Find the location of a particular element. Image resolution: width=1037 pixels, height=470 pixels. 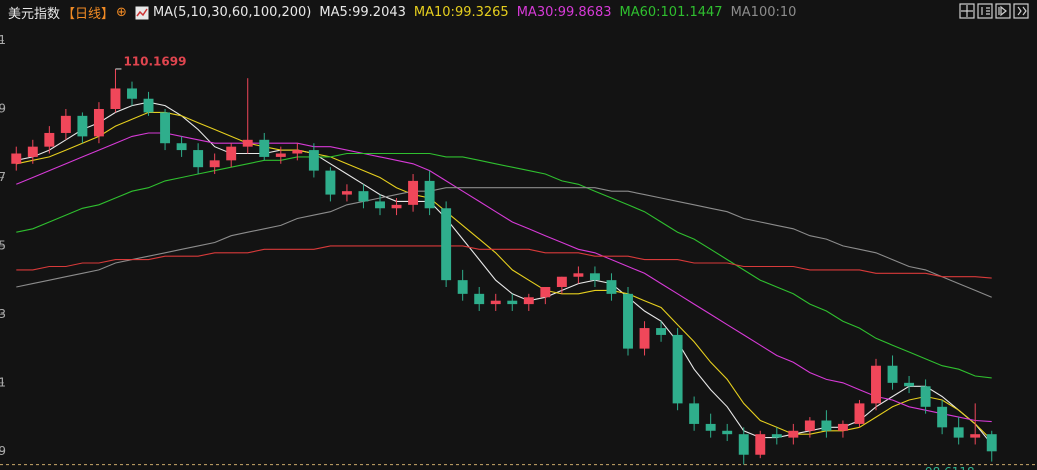

icon-settings is located at coordinates (1021, 11).